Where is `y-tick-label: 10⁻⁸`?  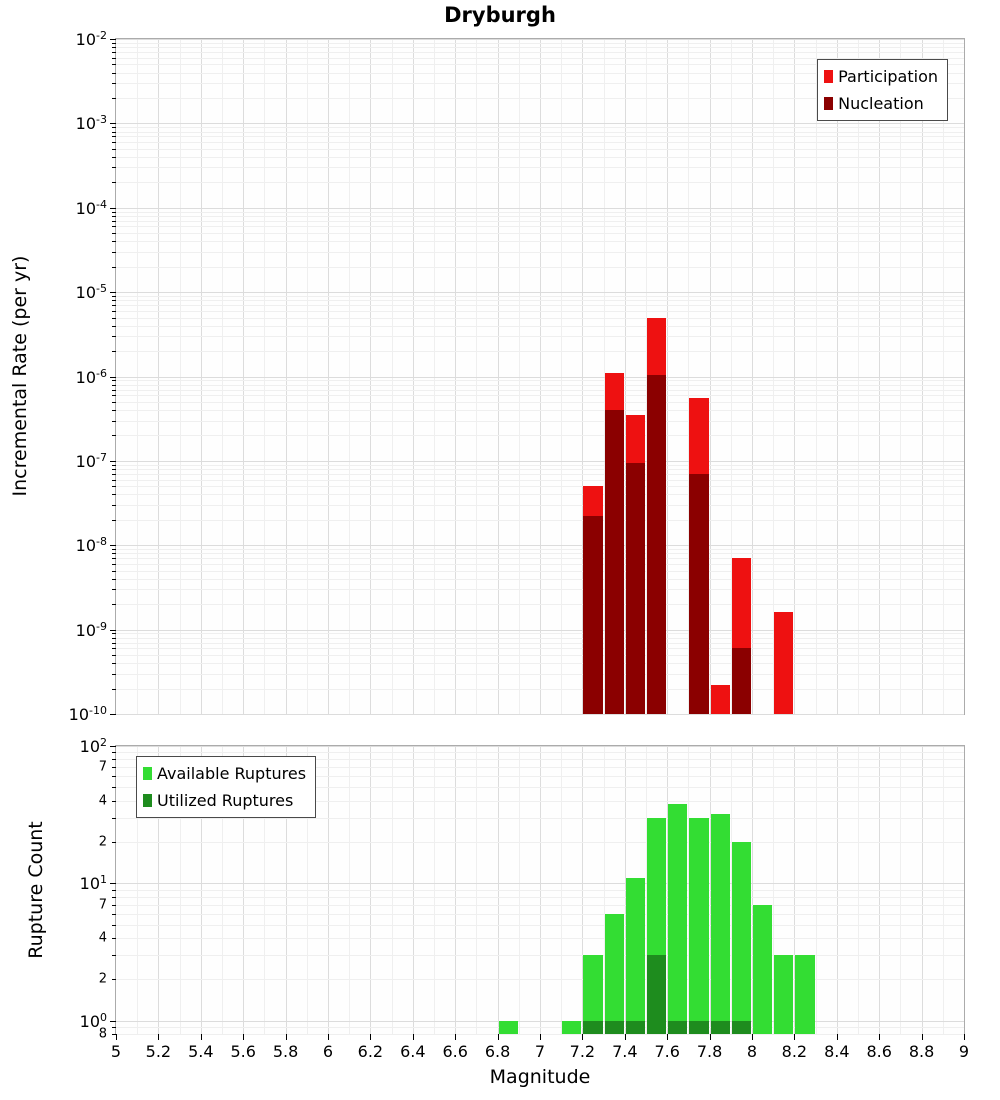
y-tick-label: 10⁻⁸ is located at coordinates (91, 545).